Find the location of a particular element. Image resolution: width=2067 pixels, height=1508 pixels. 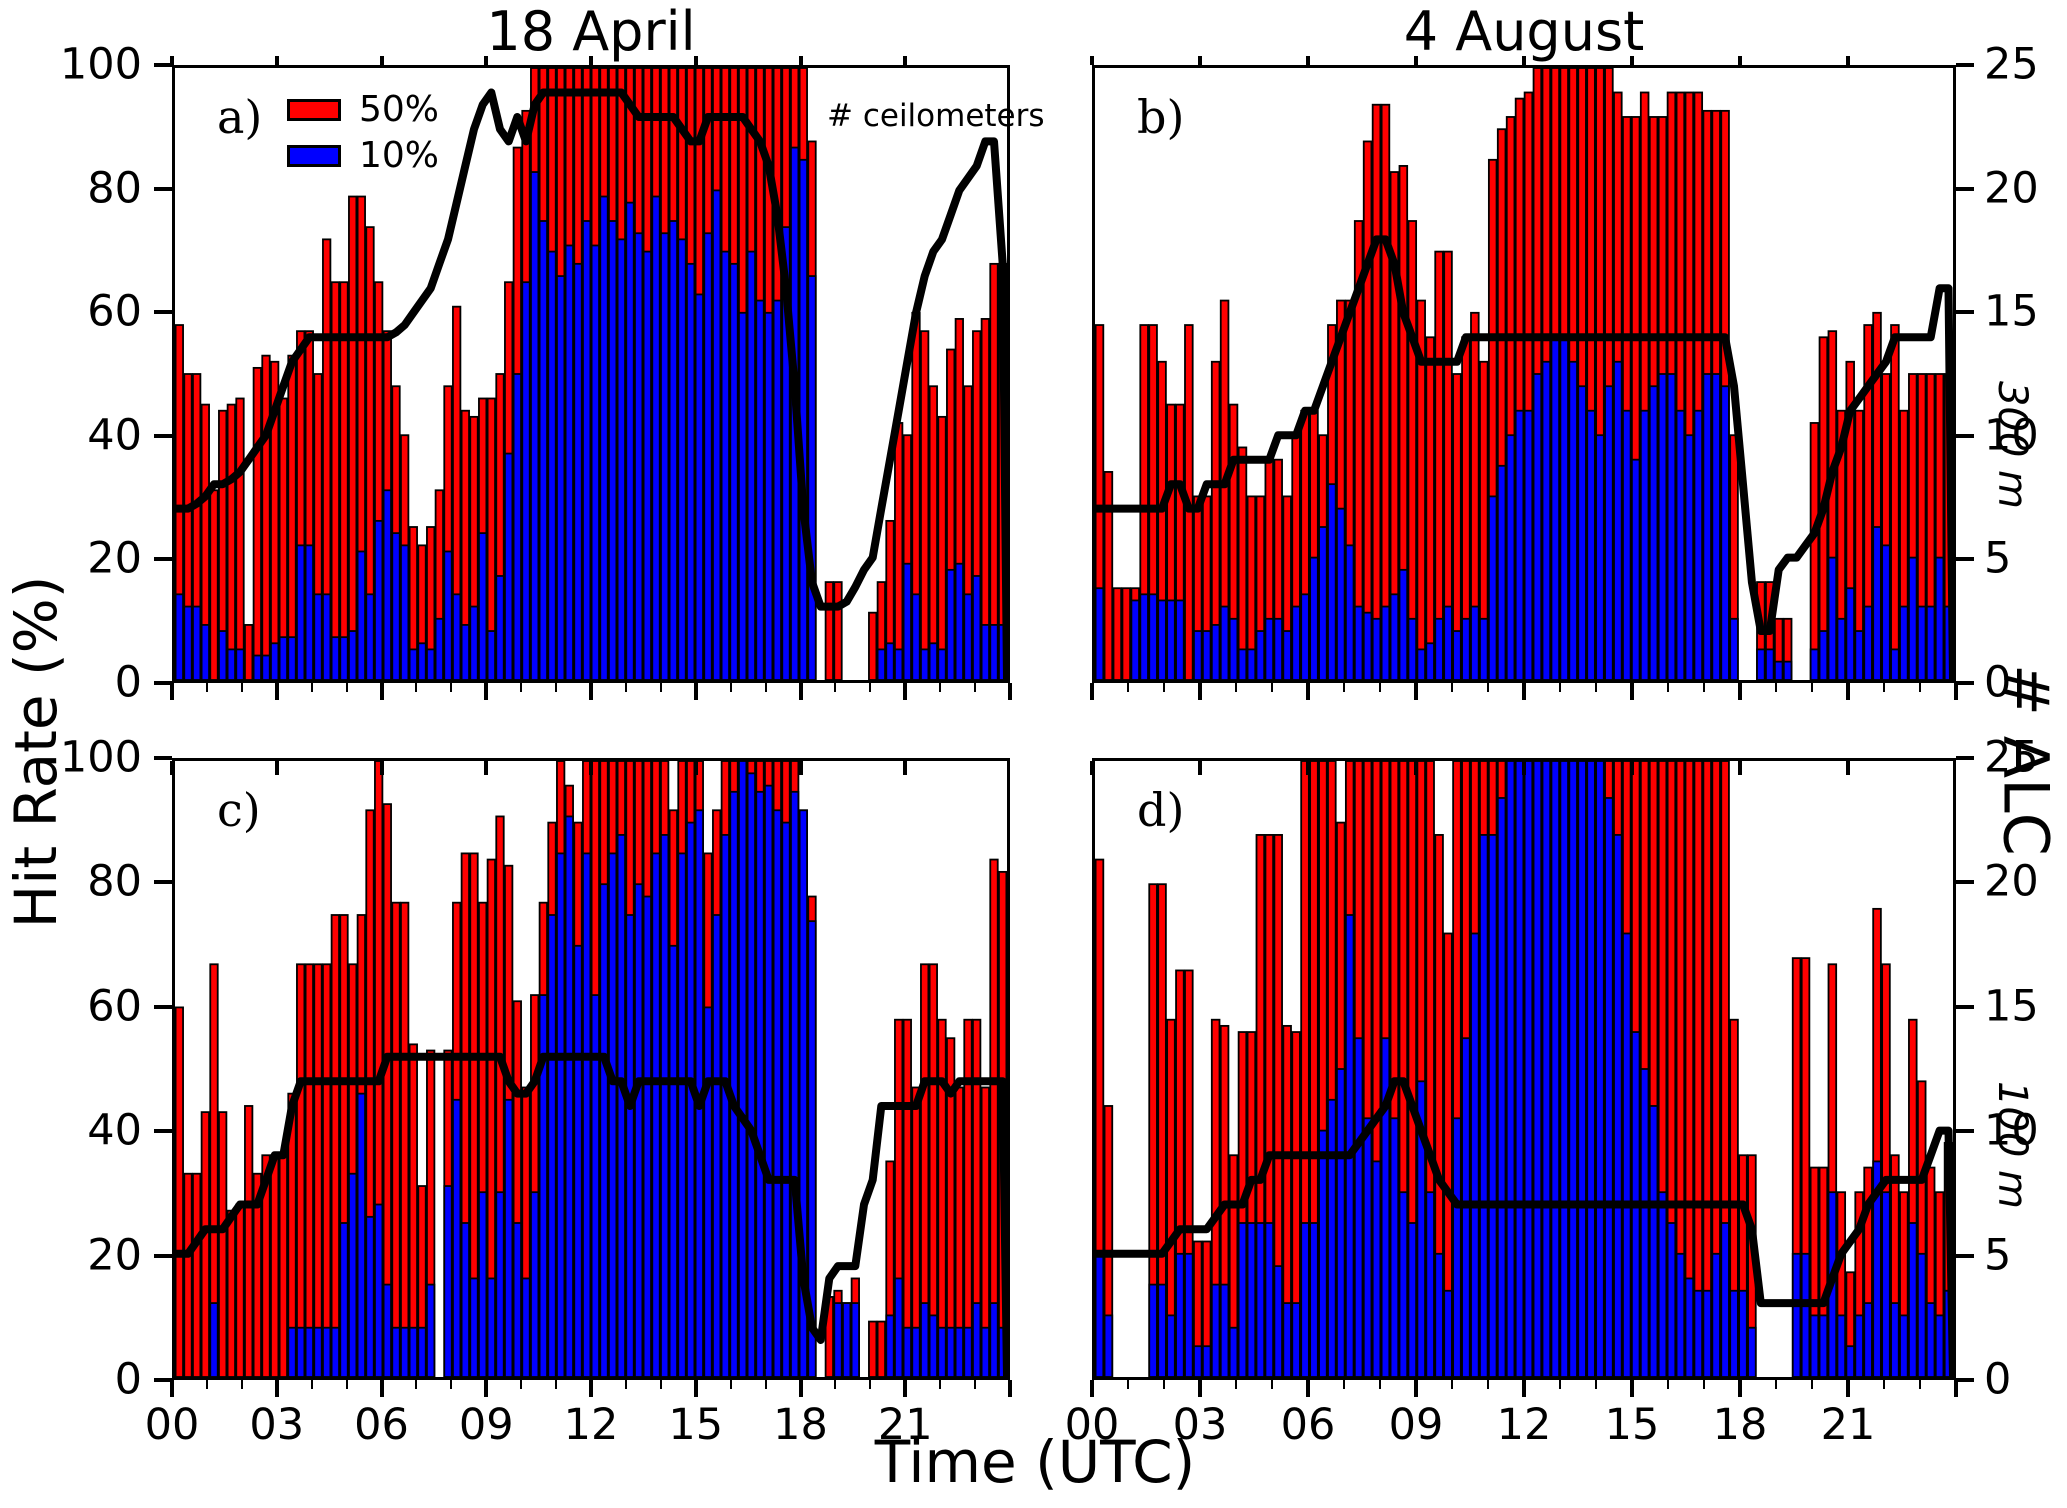

panel-label-a: a) is located at coordinates (240, 117).